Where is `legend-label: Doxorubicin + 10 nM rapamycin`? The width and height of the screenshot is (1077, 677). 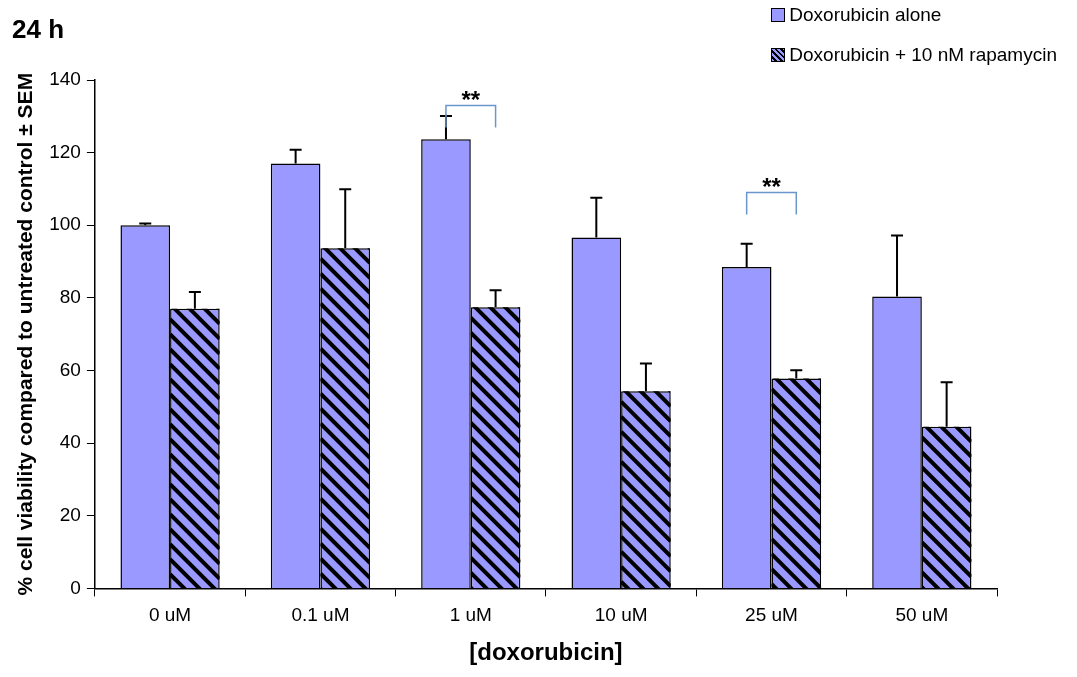
legend-label: Doxorubicin + 10 nM rapamycin is located at coordinates (923, 55).